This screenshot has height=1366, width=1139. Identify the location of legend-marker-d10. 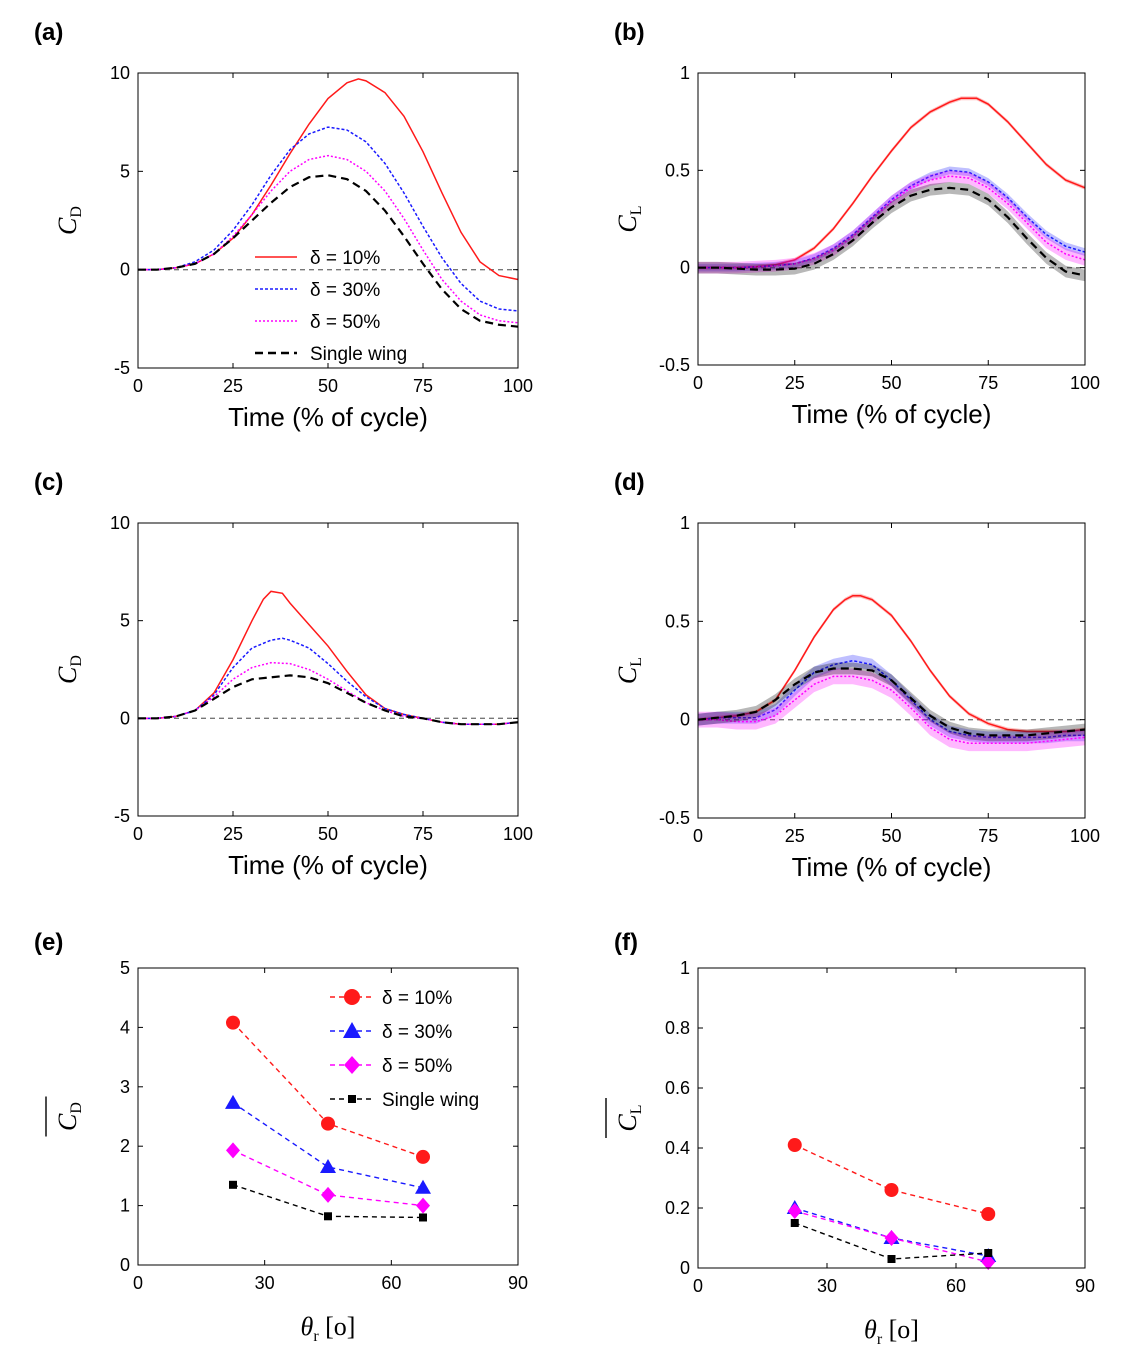
(352, 997).